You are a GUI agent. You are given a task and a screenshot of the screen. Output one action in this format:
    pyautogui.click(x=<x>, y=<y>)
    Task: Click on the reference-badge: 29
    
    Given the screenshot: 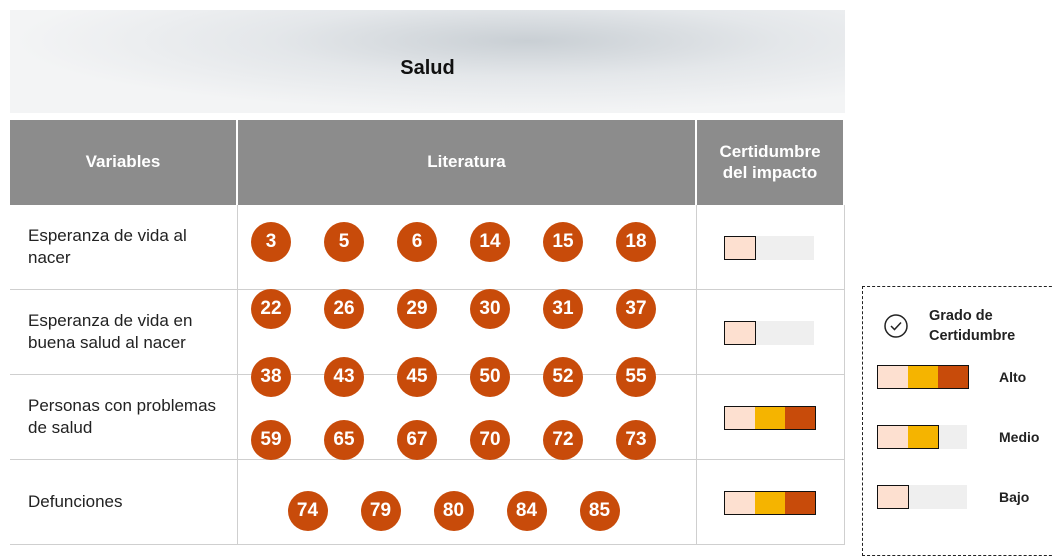 What is the action you would take?
    pyautogui.click(x=417, y=309)
    